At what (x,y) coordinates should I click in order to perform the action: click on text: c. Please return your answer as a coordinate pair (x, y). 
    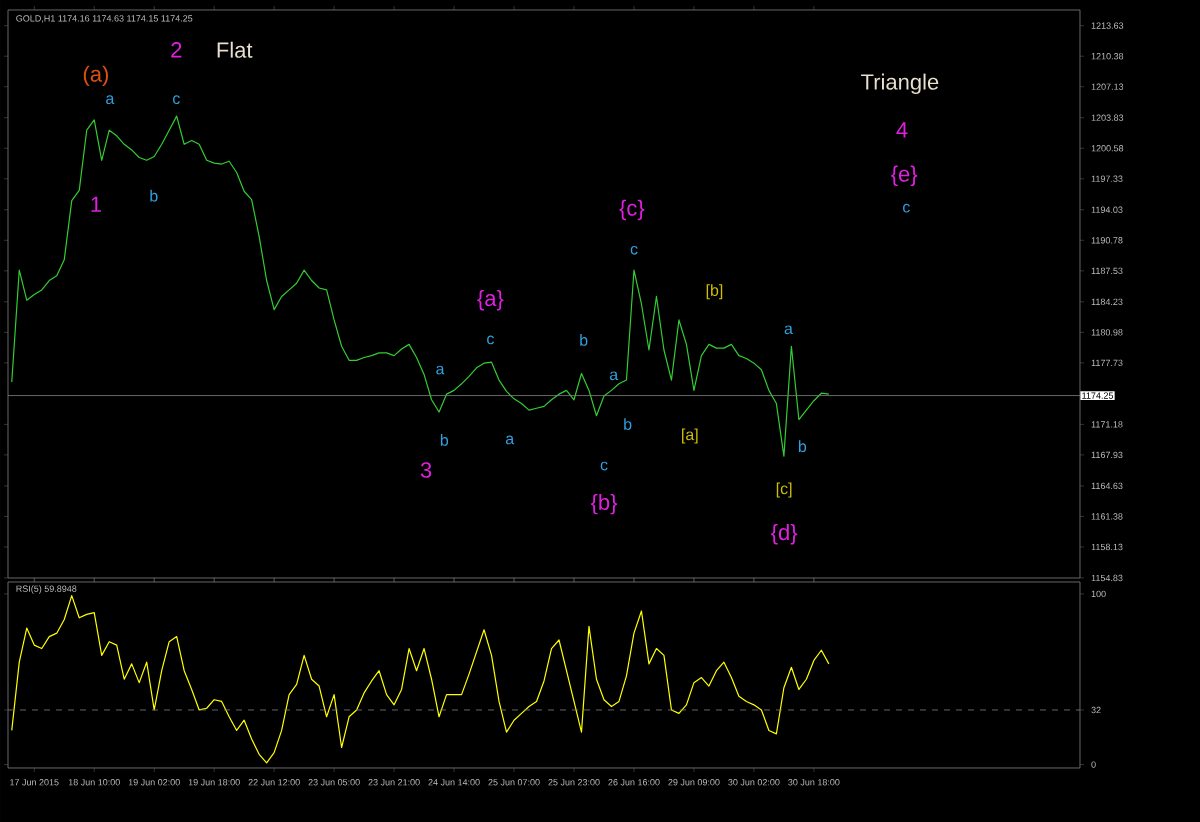
    Looking at the image, I should click on (906, 208).